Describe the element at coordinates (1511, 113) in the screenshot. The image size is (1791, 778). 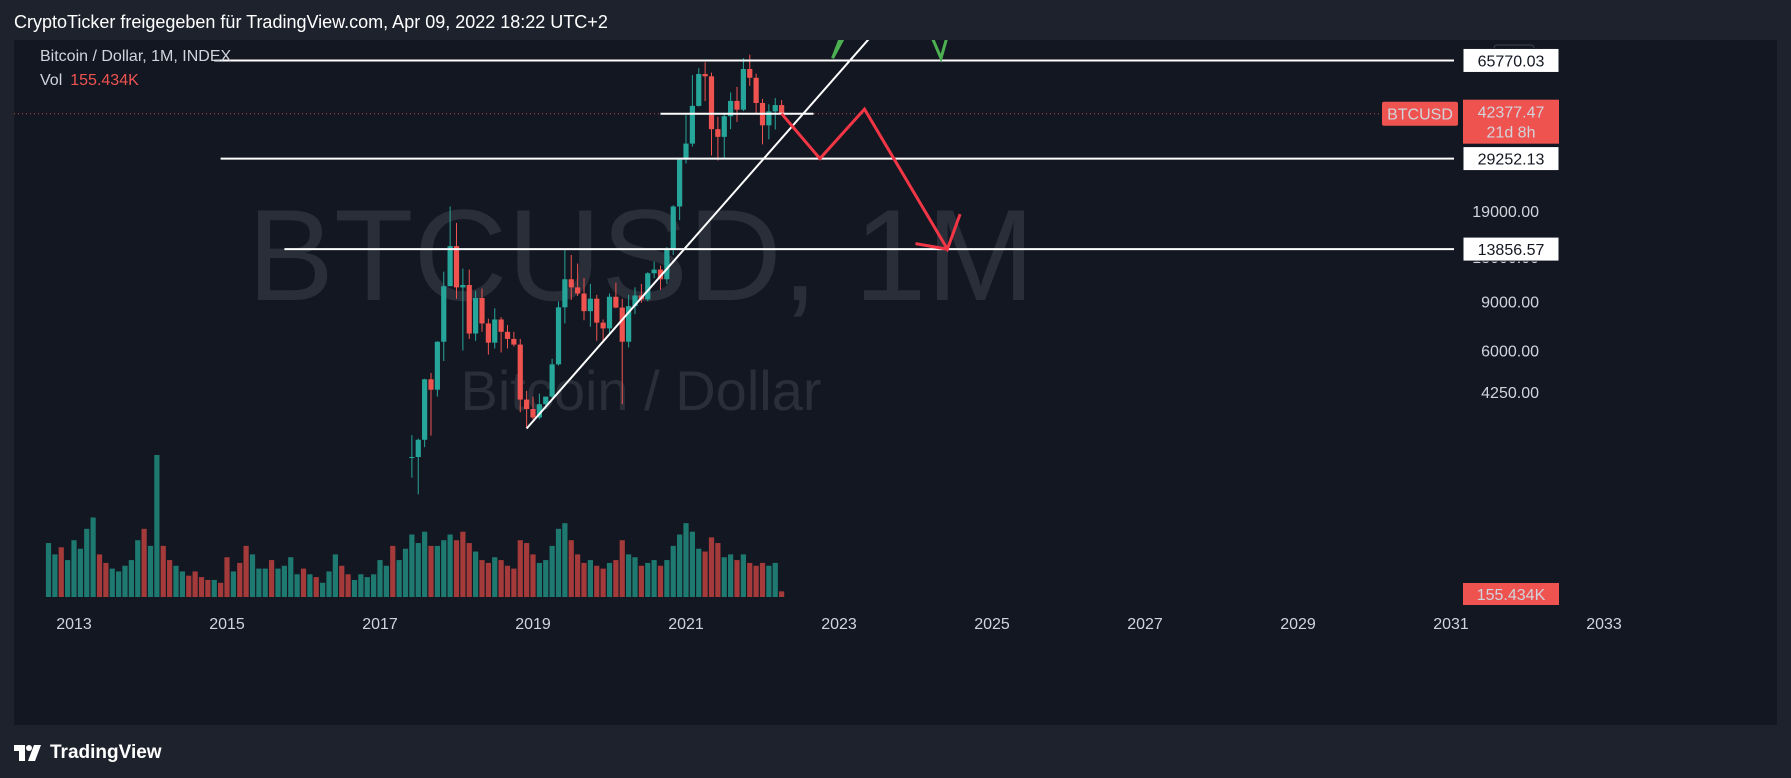
I see `last-price-value: 42377.47` at that location.